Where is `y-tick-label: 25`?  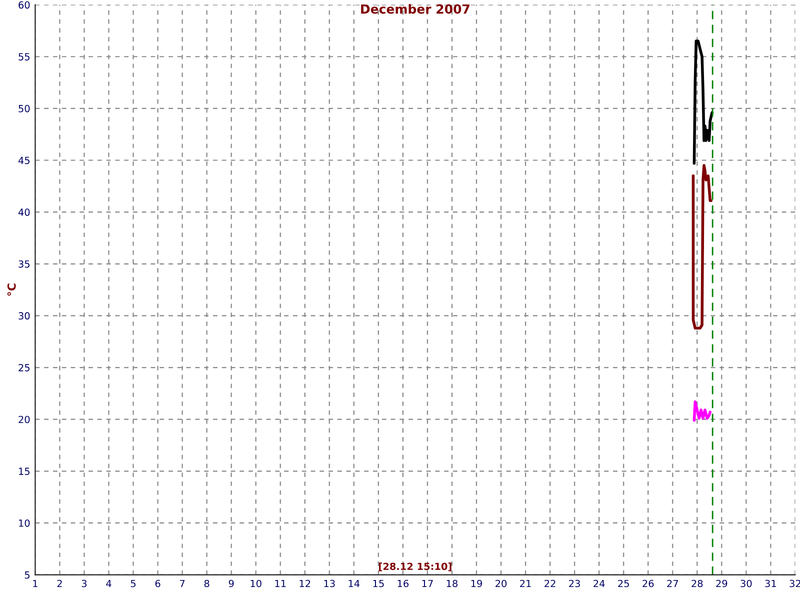
y-tick-label: 25 is located at coordinates (24, 368).